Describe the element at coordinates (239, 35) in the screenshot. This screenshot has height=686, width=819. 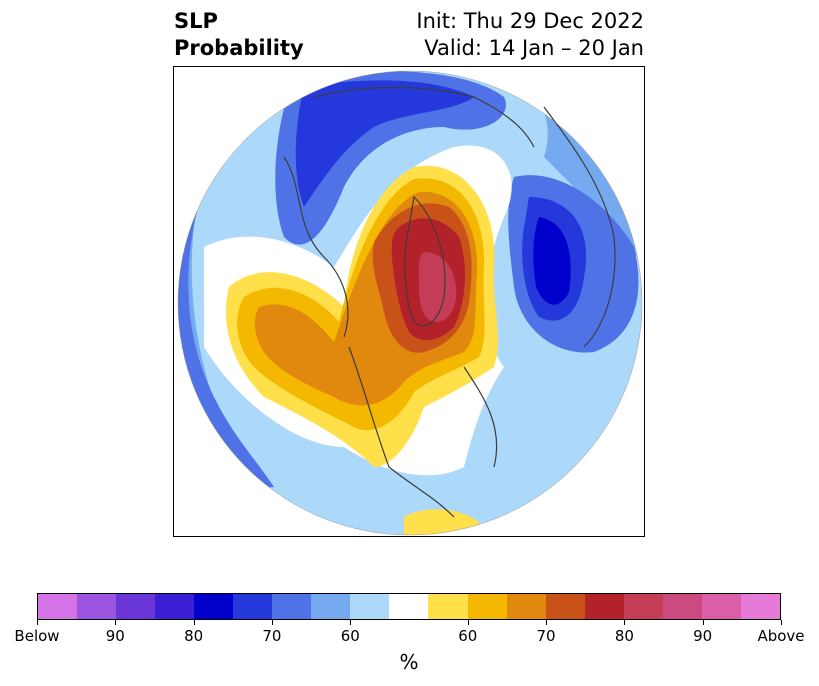
I see `title-left: SLP Probability` at that location.